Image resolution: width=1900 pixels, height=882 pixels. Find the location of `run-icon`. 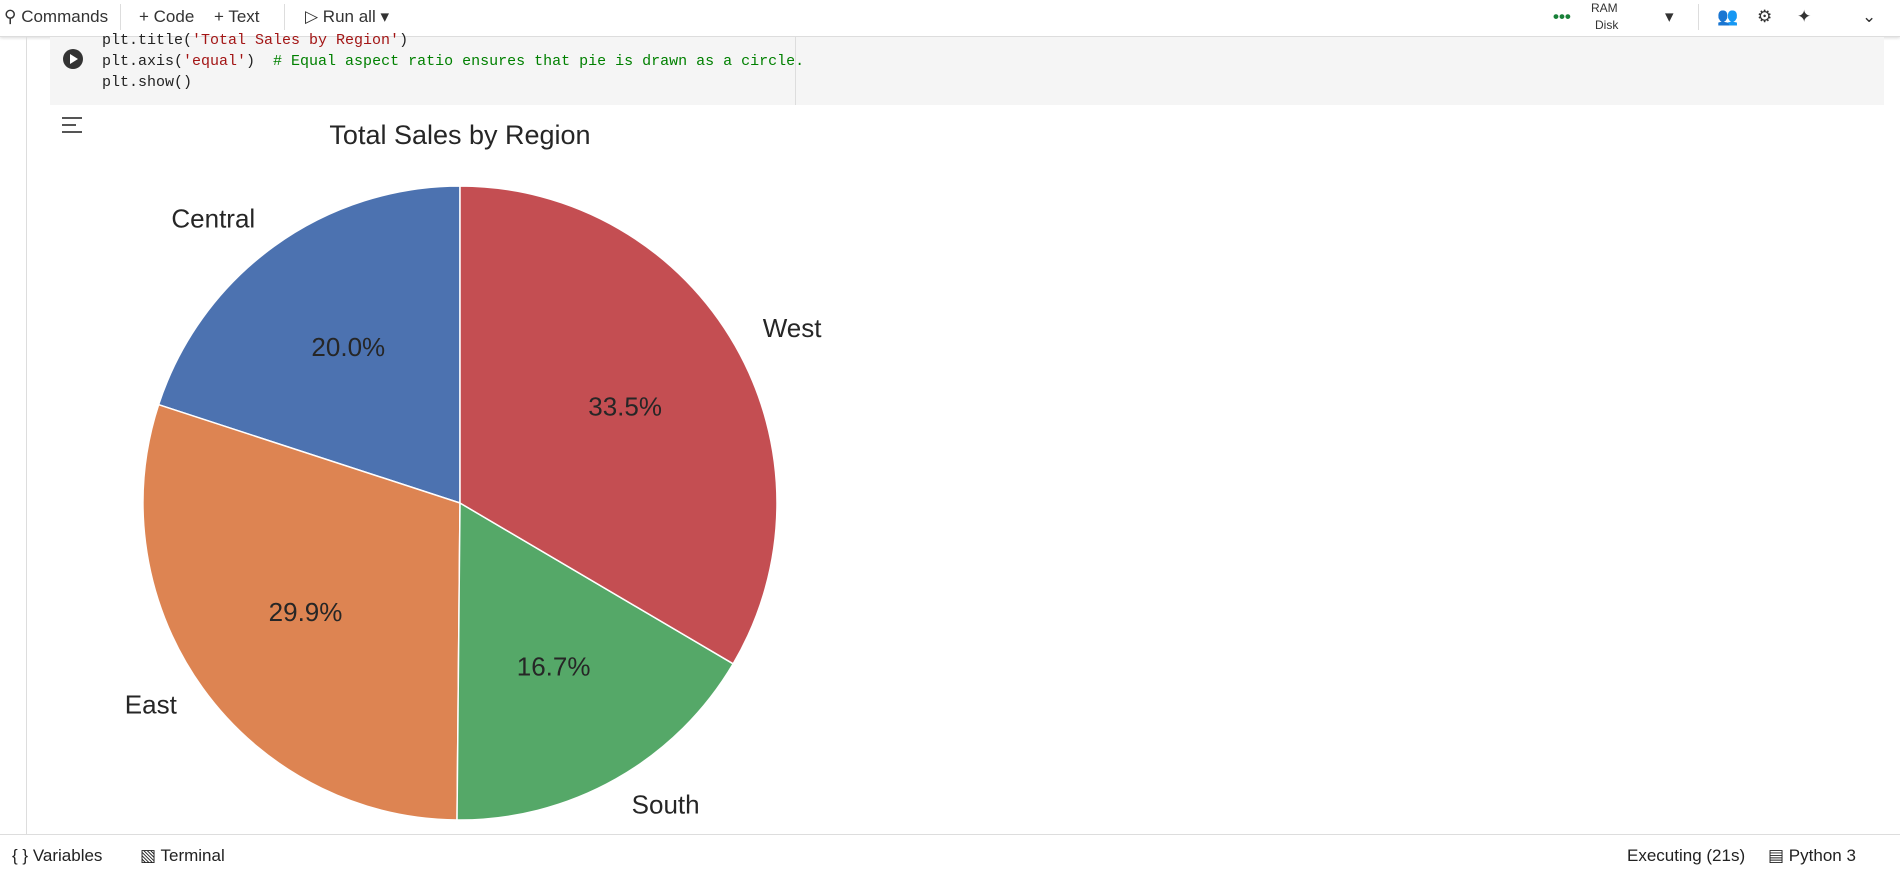

run-icon is located at coordinates (74, 59).